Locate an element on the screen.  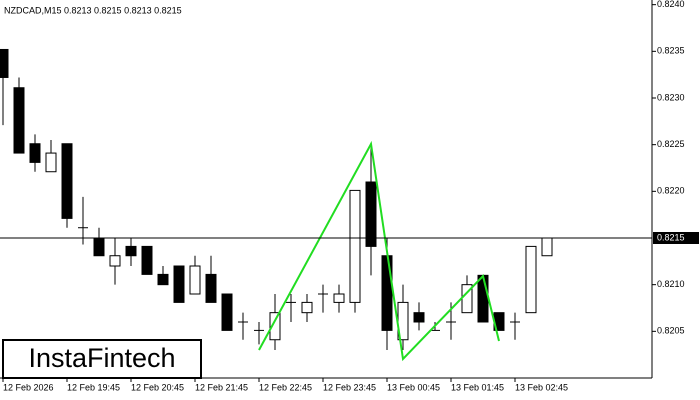
x-tick-label: 13 Feb 02:45 is located at coordinates (541, 387).